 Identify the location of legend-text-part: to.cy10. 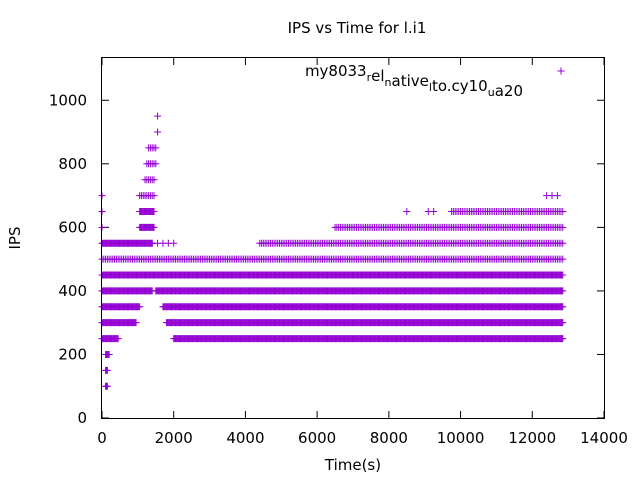
(460, 86).